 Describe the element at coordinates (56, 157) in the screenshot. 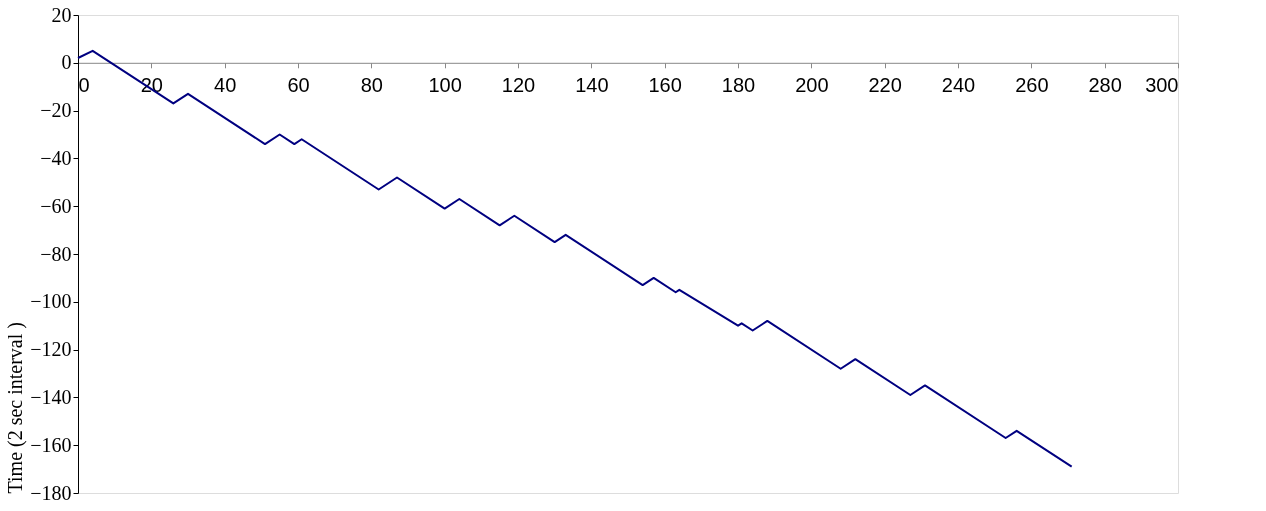

I see `y-tick-label: −40` at that location.